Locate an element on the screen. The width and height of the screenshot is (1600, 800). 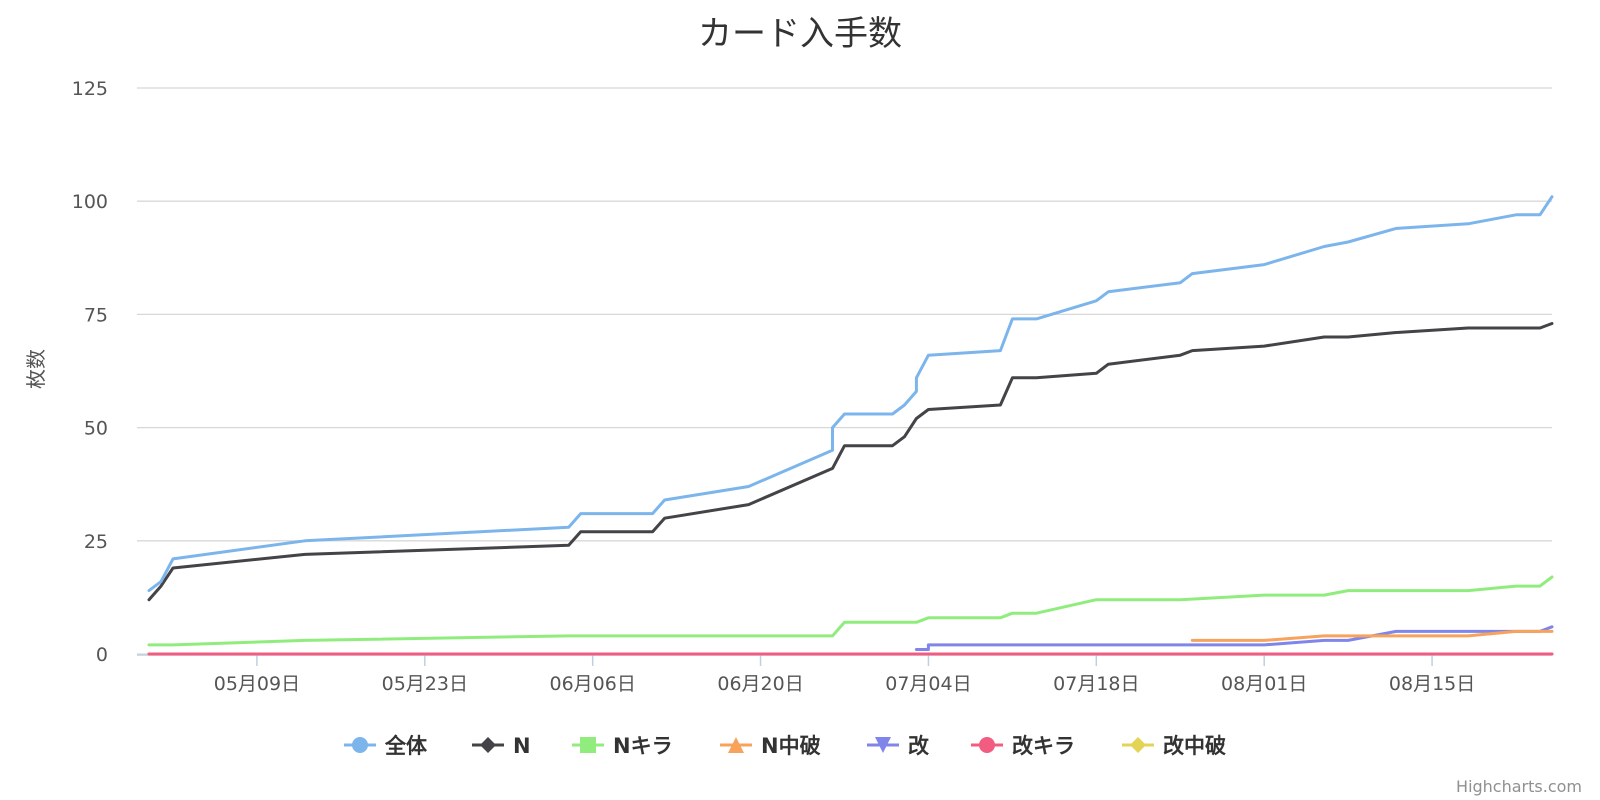
x-tick-label: 06月06日 is located at coordinates (592, 684).